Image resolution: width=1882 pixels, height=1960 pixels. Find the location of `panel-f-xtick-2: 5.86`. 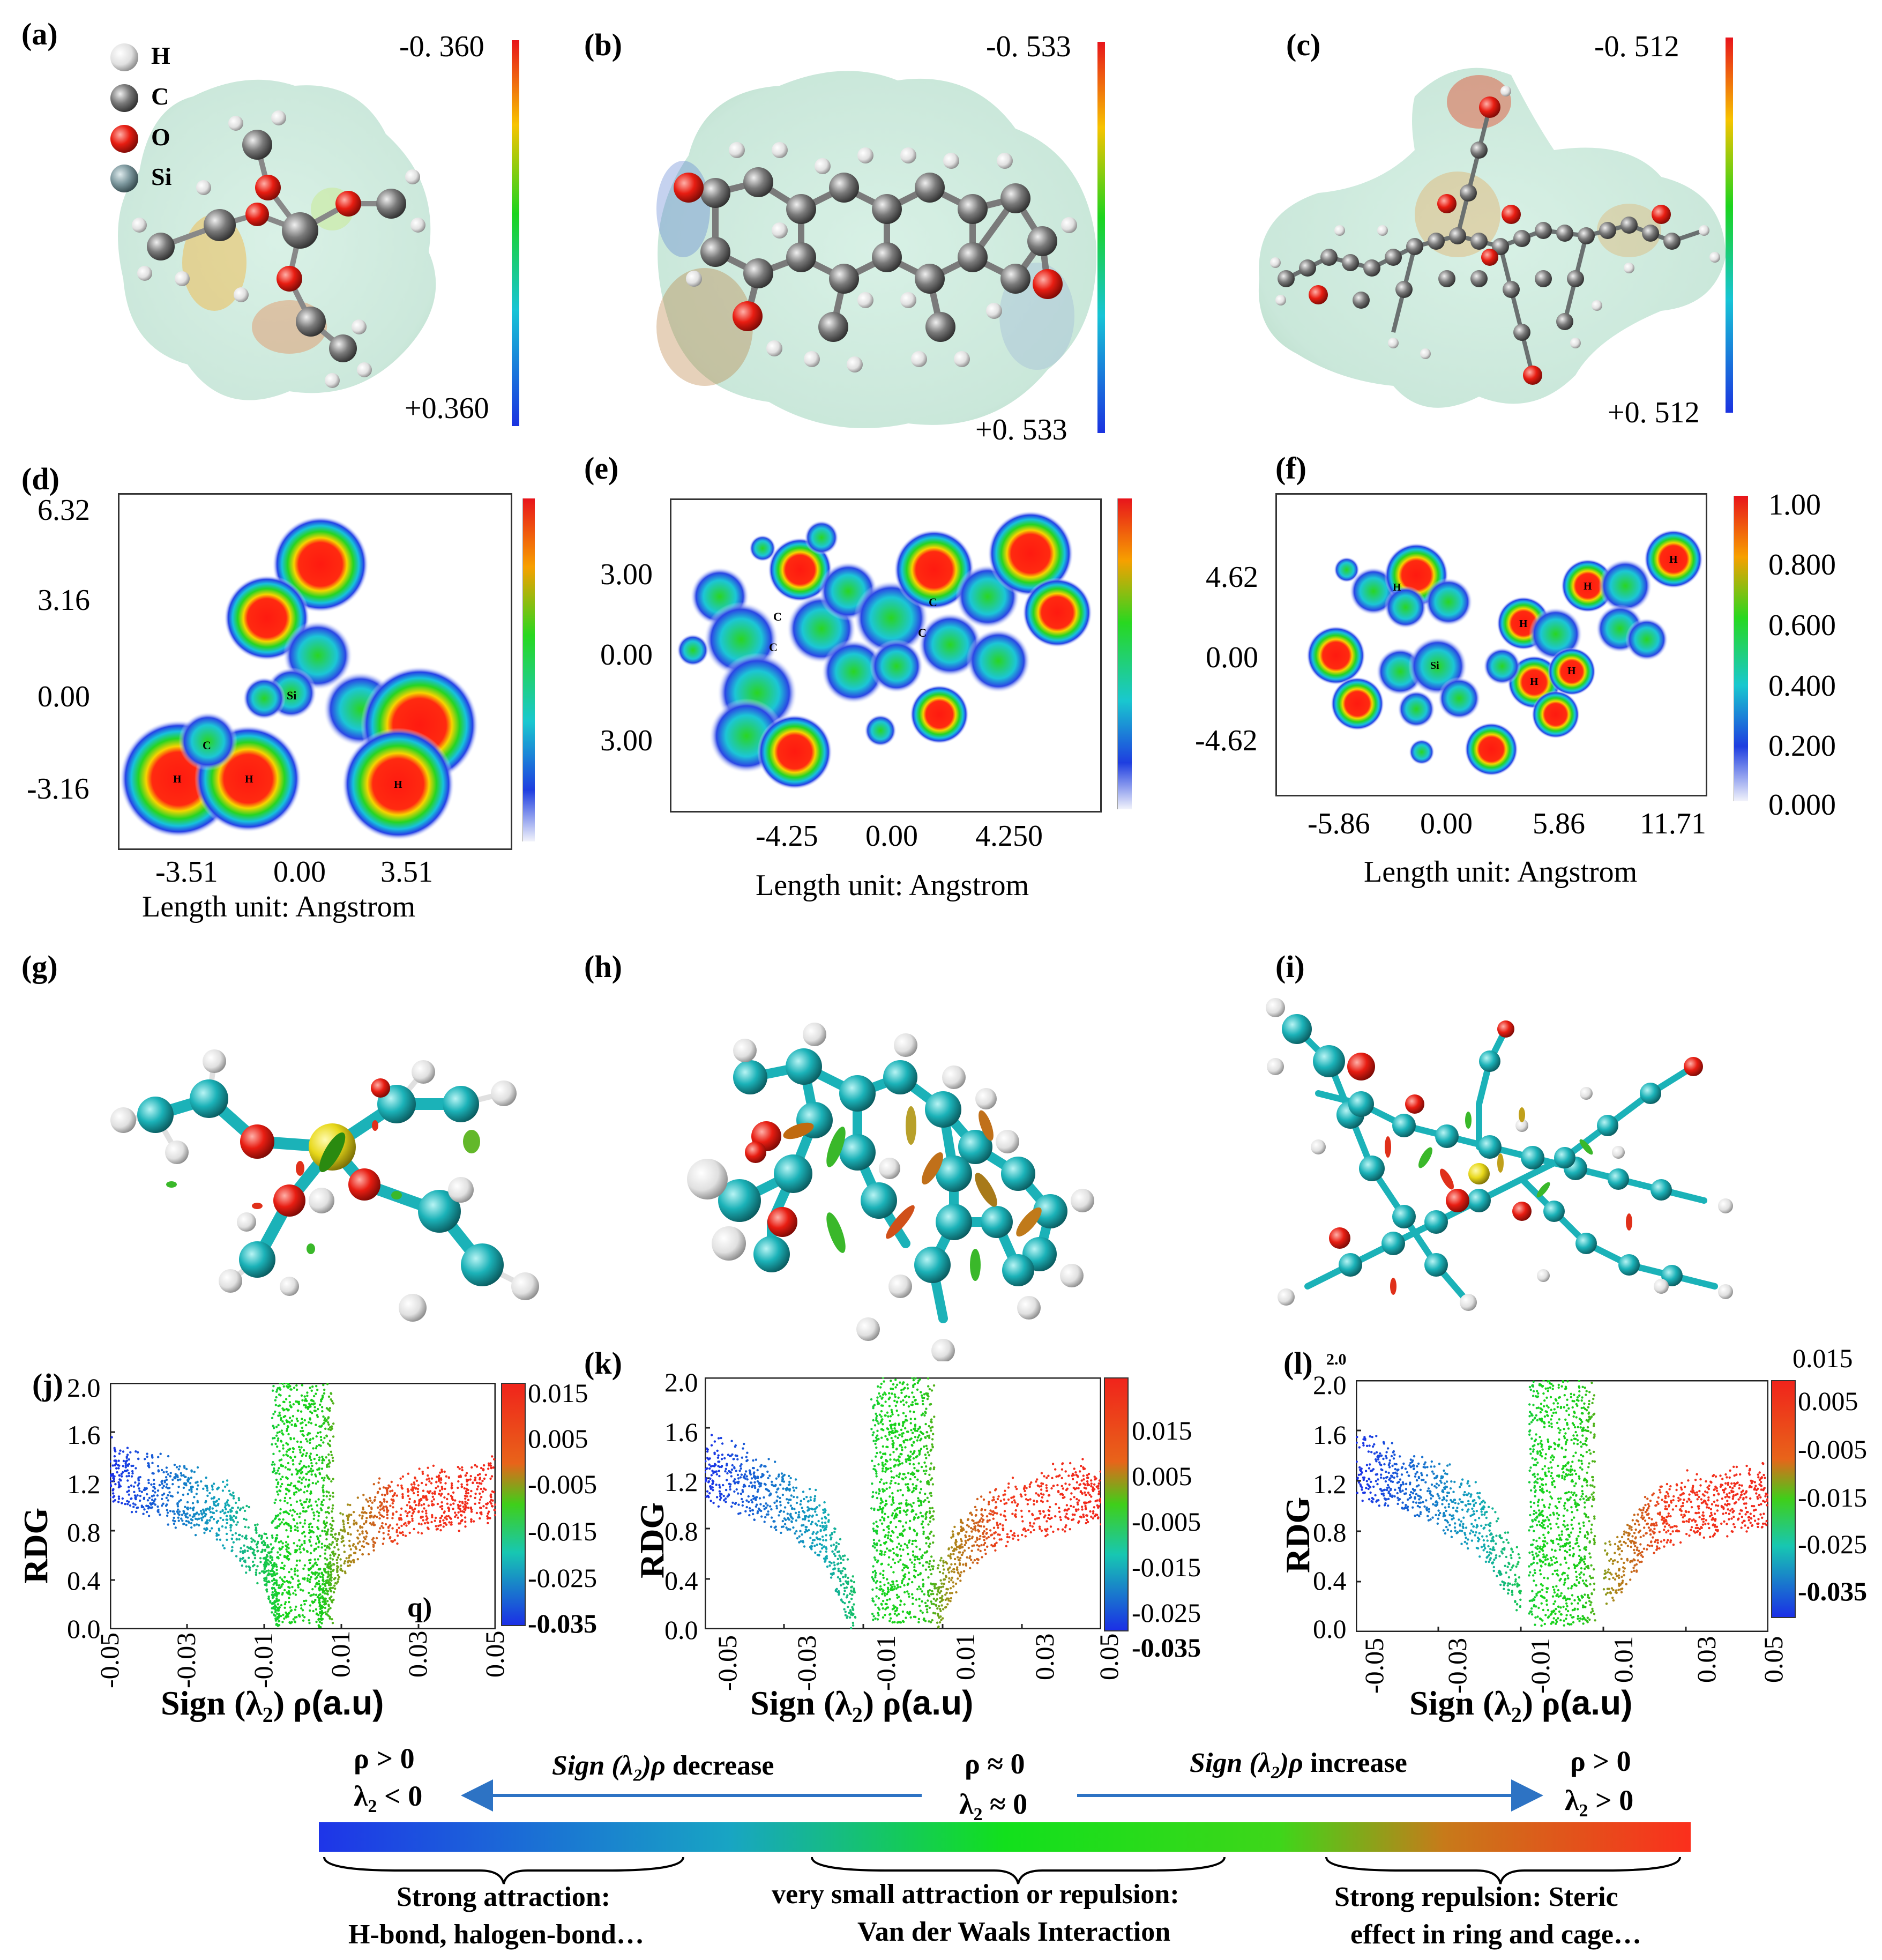

panel-f-xtick-2: 5.86 is located at coordinates (1559, 823).